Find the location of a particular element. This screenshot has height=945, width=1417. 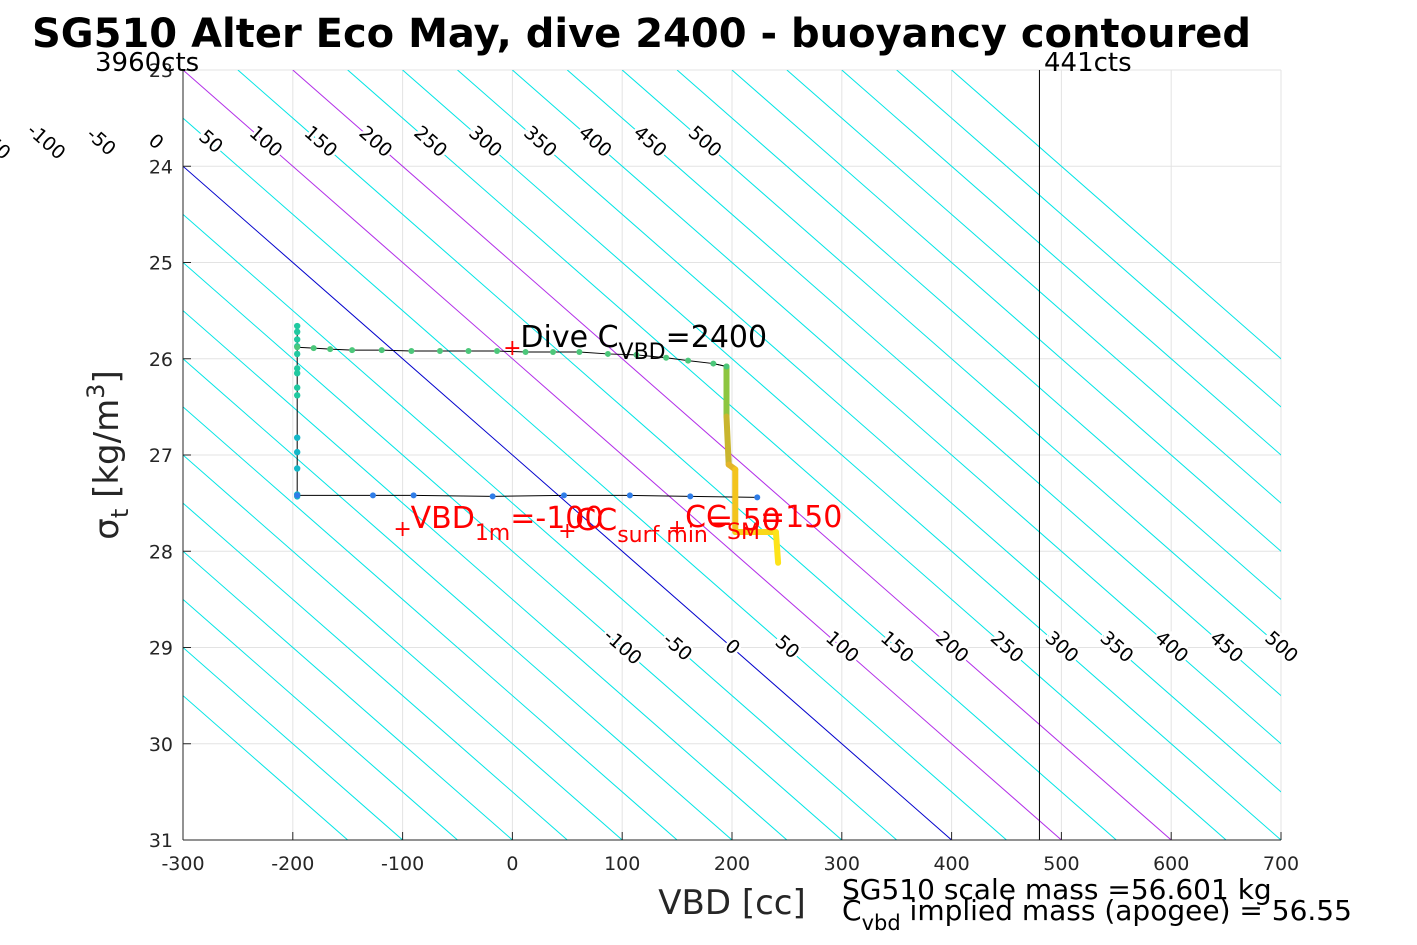

x-tick-label: 600 is located at coordinates (1171, 864).